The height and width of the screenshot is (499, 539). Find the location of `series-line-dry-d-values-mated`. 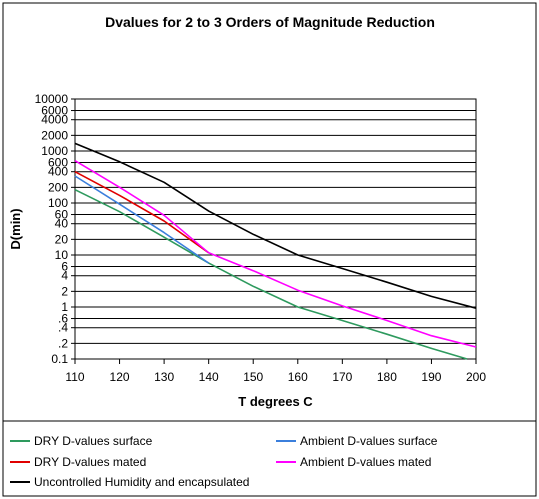

series-line-dry-d-values-mated is located at coordinates (142, 212).